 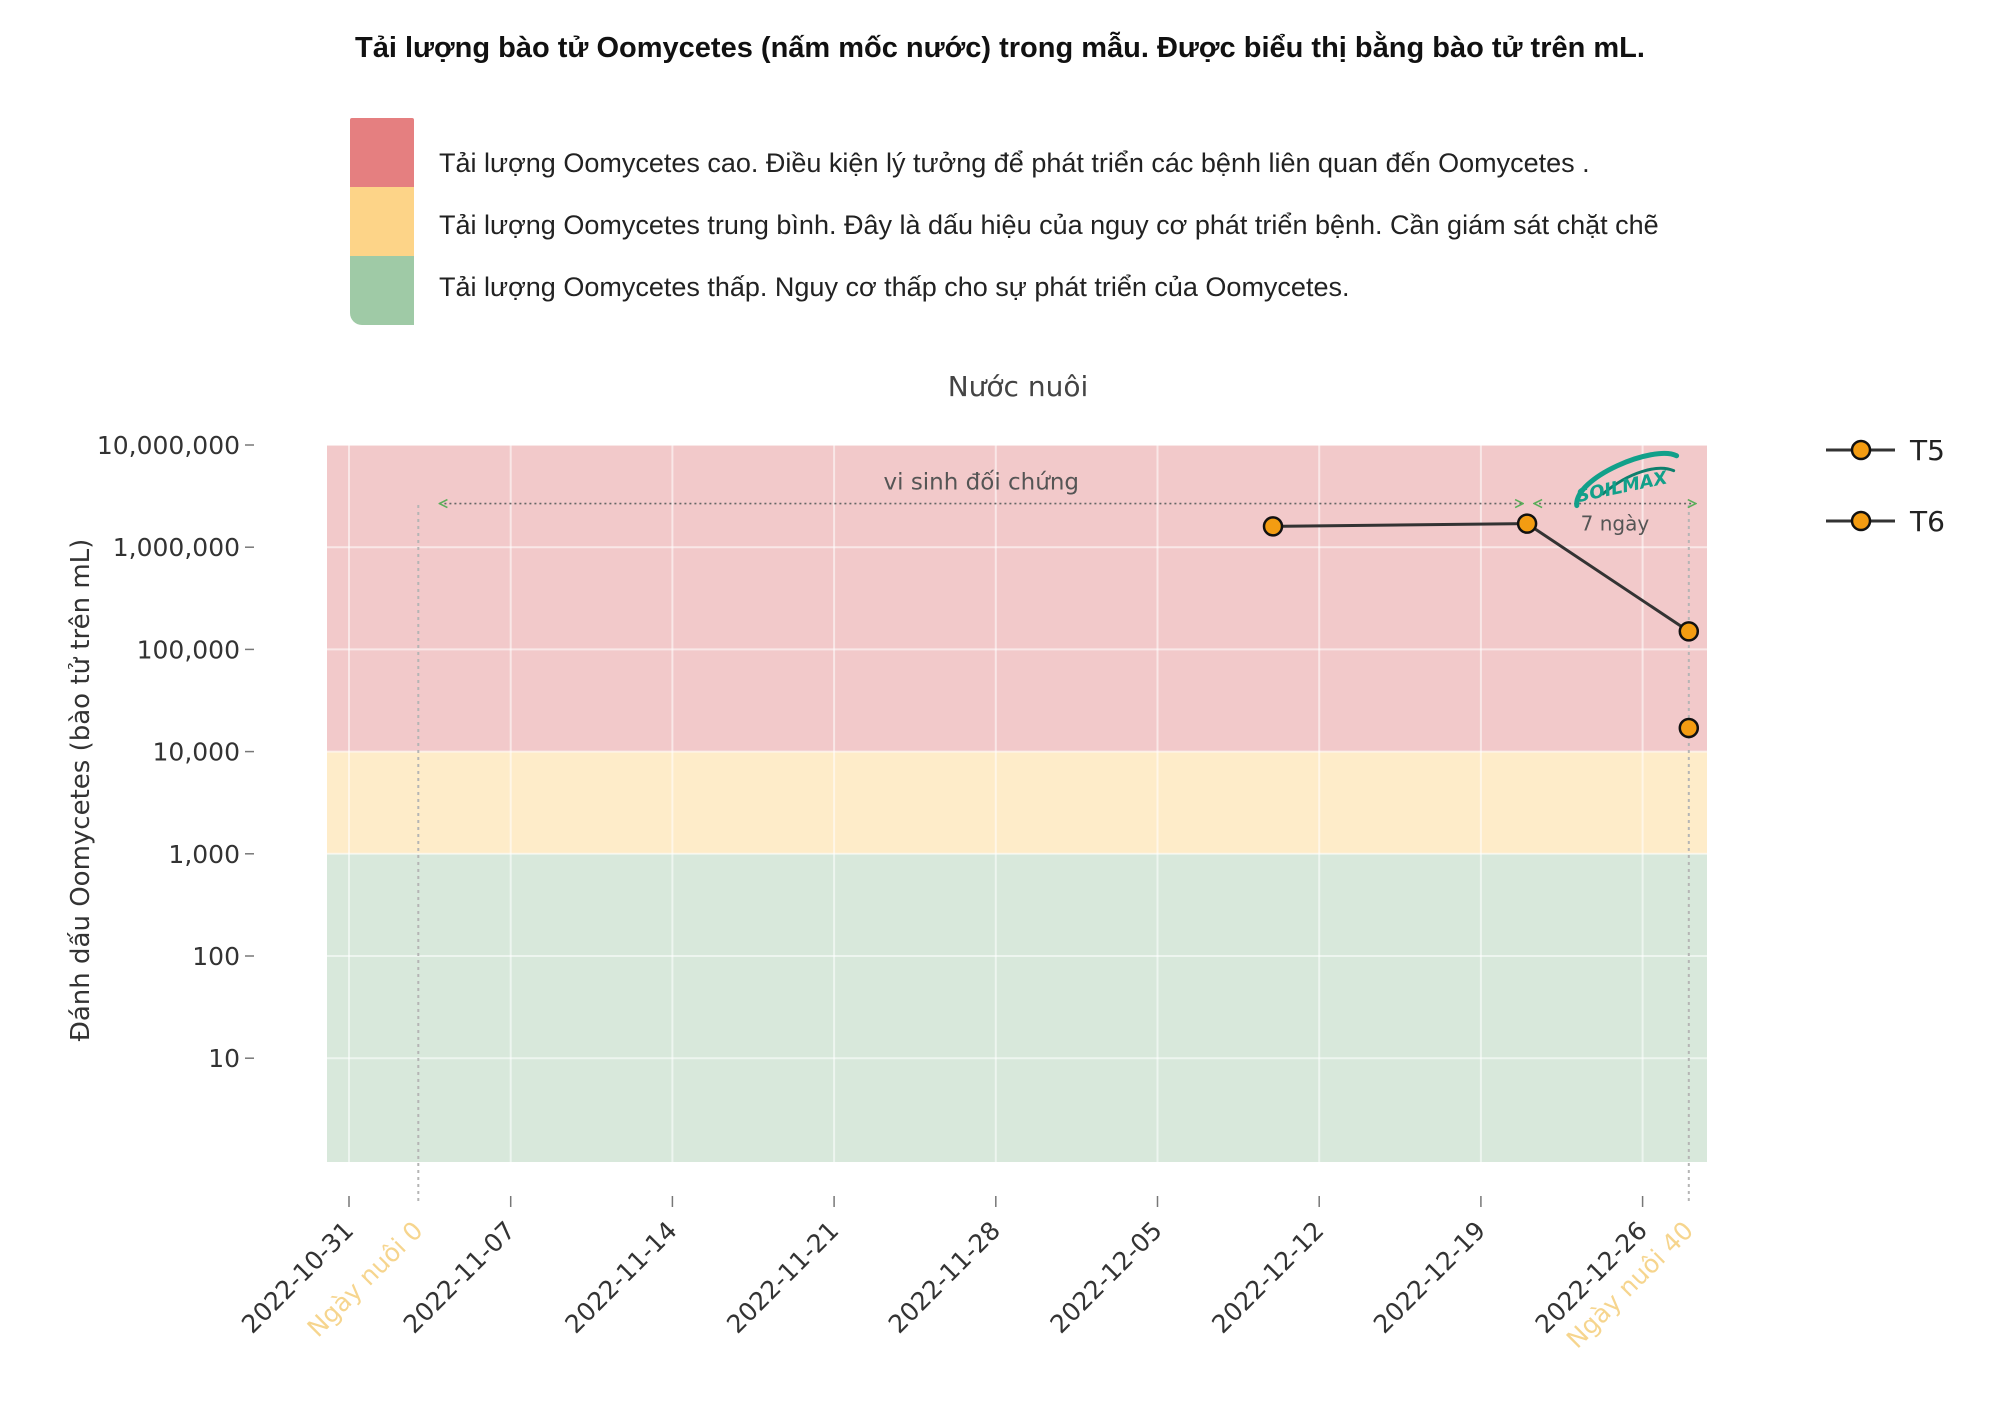 I want to click on legend-label-T6: T6, so click(x=1927, y=521).